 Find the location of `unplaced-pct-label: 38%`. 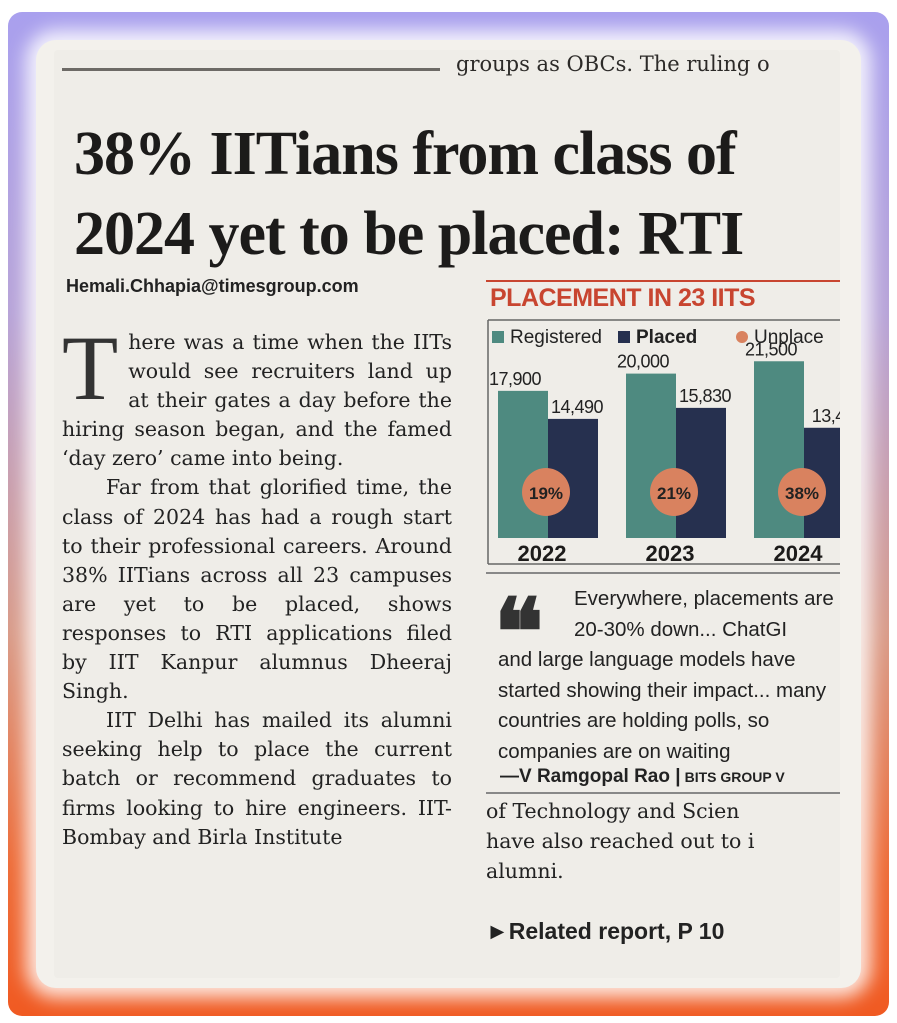

unplaced-pct-label: 38% is located at coordinates (802, 493).